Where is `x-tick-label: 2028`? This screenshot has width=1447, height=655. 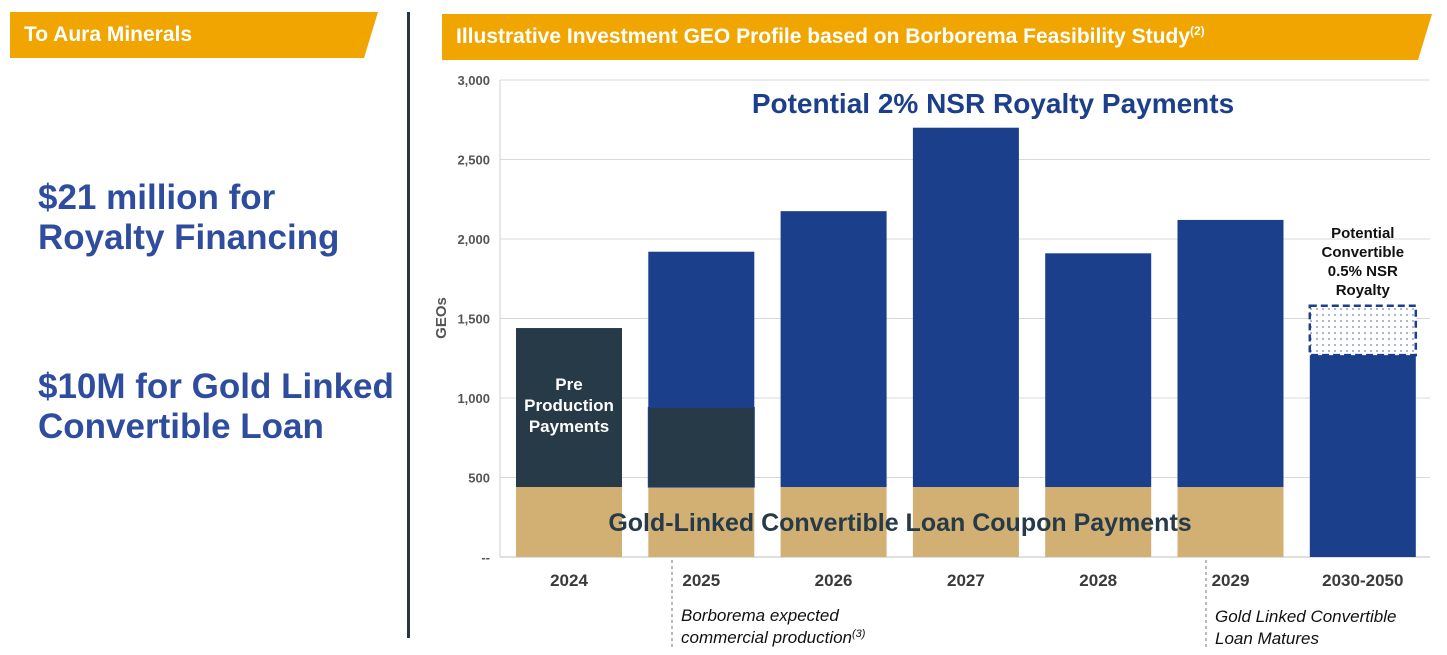
x-tick-label: 2028 is located at coordinates (1098, 580).